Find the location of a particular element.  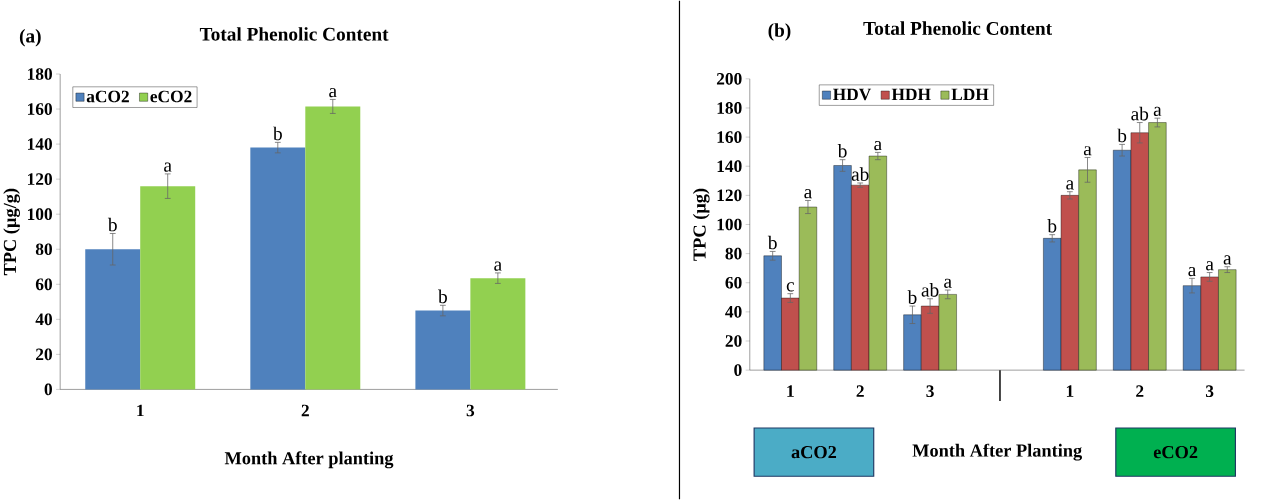

data-label: c is located at coordinates (790, 287).